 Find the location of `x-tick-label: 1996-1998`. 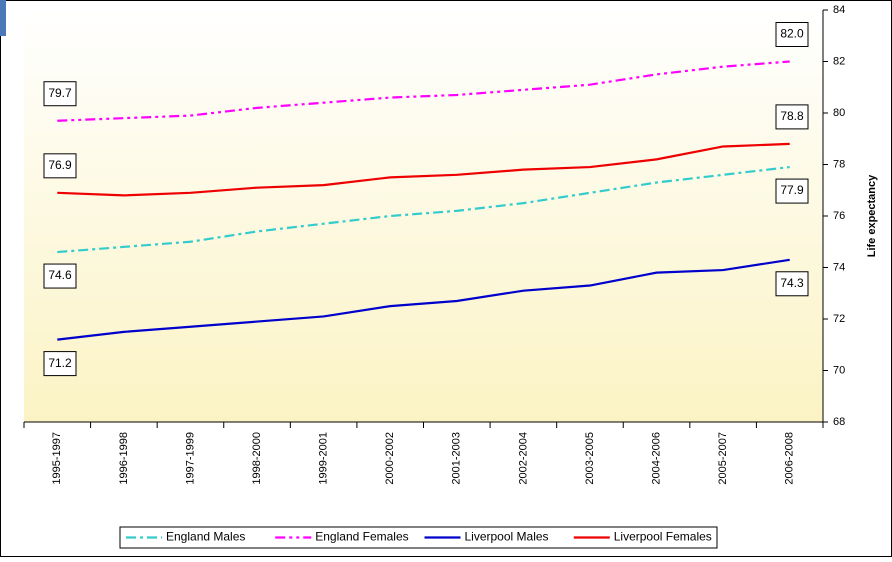

x-tick-label: 1996-1998 is located at coordinates (124, 458).